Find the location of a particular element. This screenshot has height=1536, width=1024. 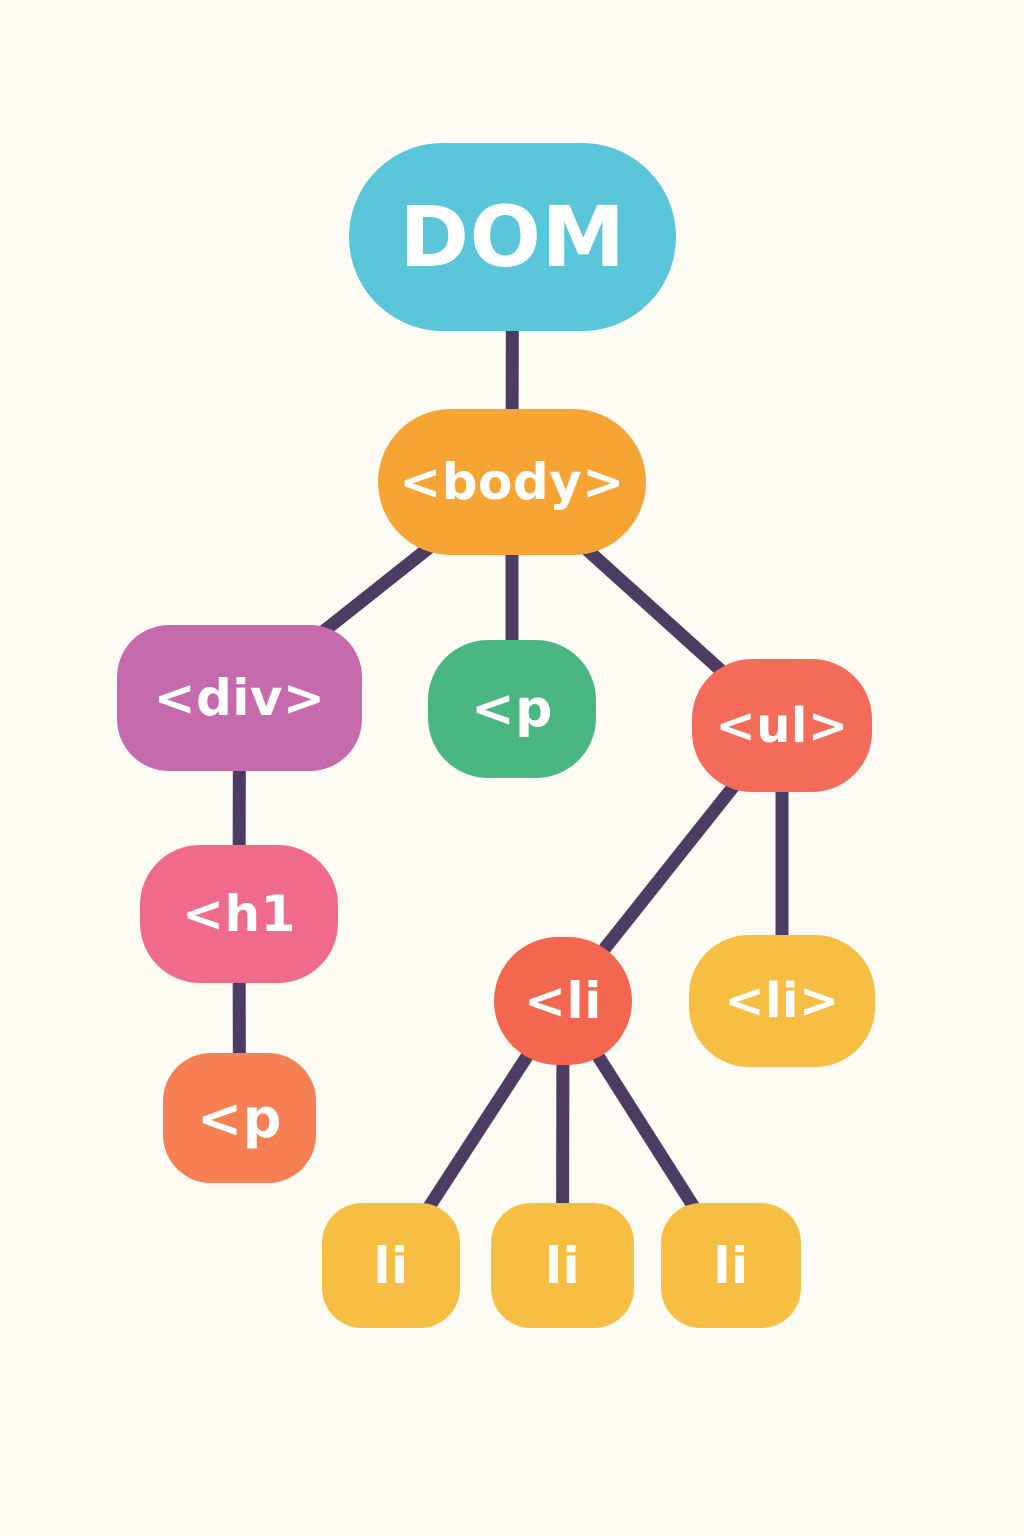

node-dom: DOM is located at coordinates (512, 237).